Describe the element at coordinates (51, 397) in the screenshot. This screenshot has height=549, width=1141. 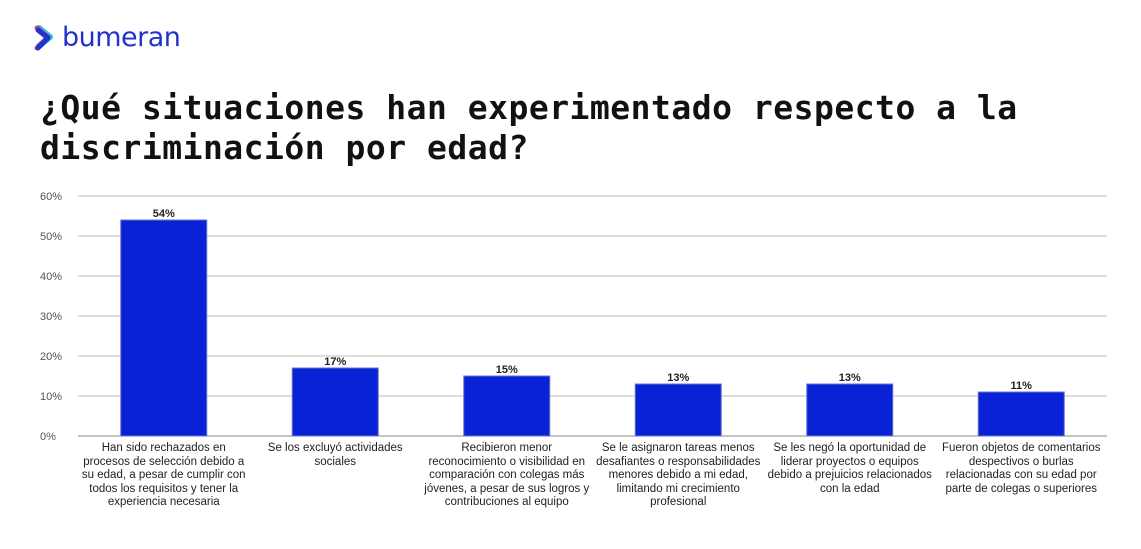
I see `y-tick-label: 10%` at that location.